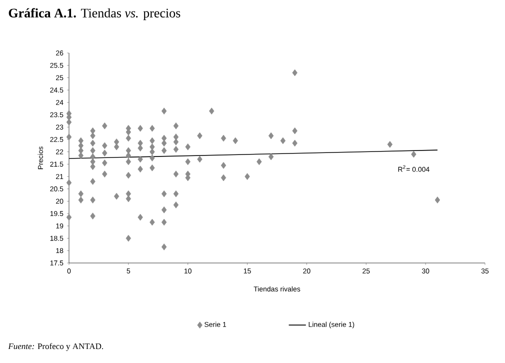 The width and height of the screenshot is (505, 363). I want to click on chart-title: Gráfica A.1. Tiendas vs. precios, so click(94, 14).